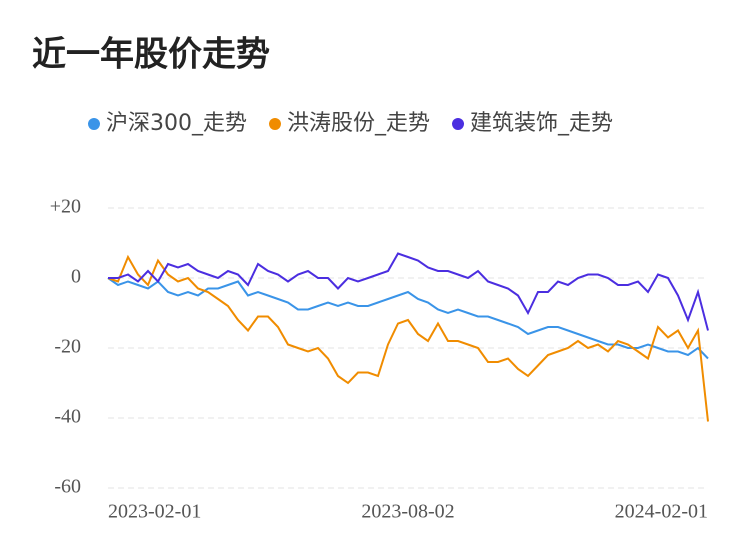 This screenshot has width=750, height=558. I want to click on legend-label: 建筑装饰_走势, so click(541, 123).